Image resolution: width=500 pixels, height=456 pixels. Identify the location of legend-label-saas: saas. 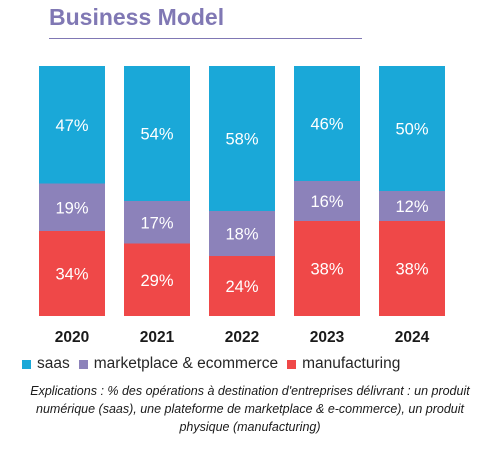
(53, 363).